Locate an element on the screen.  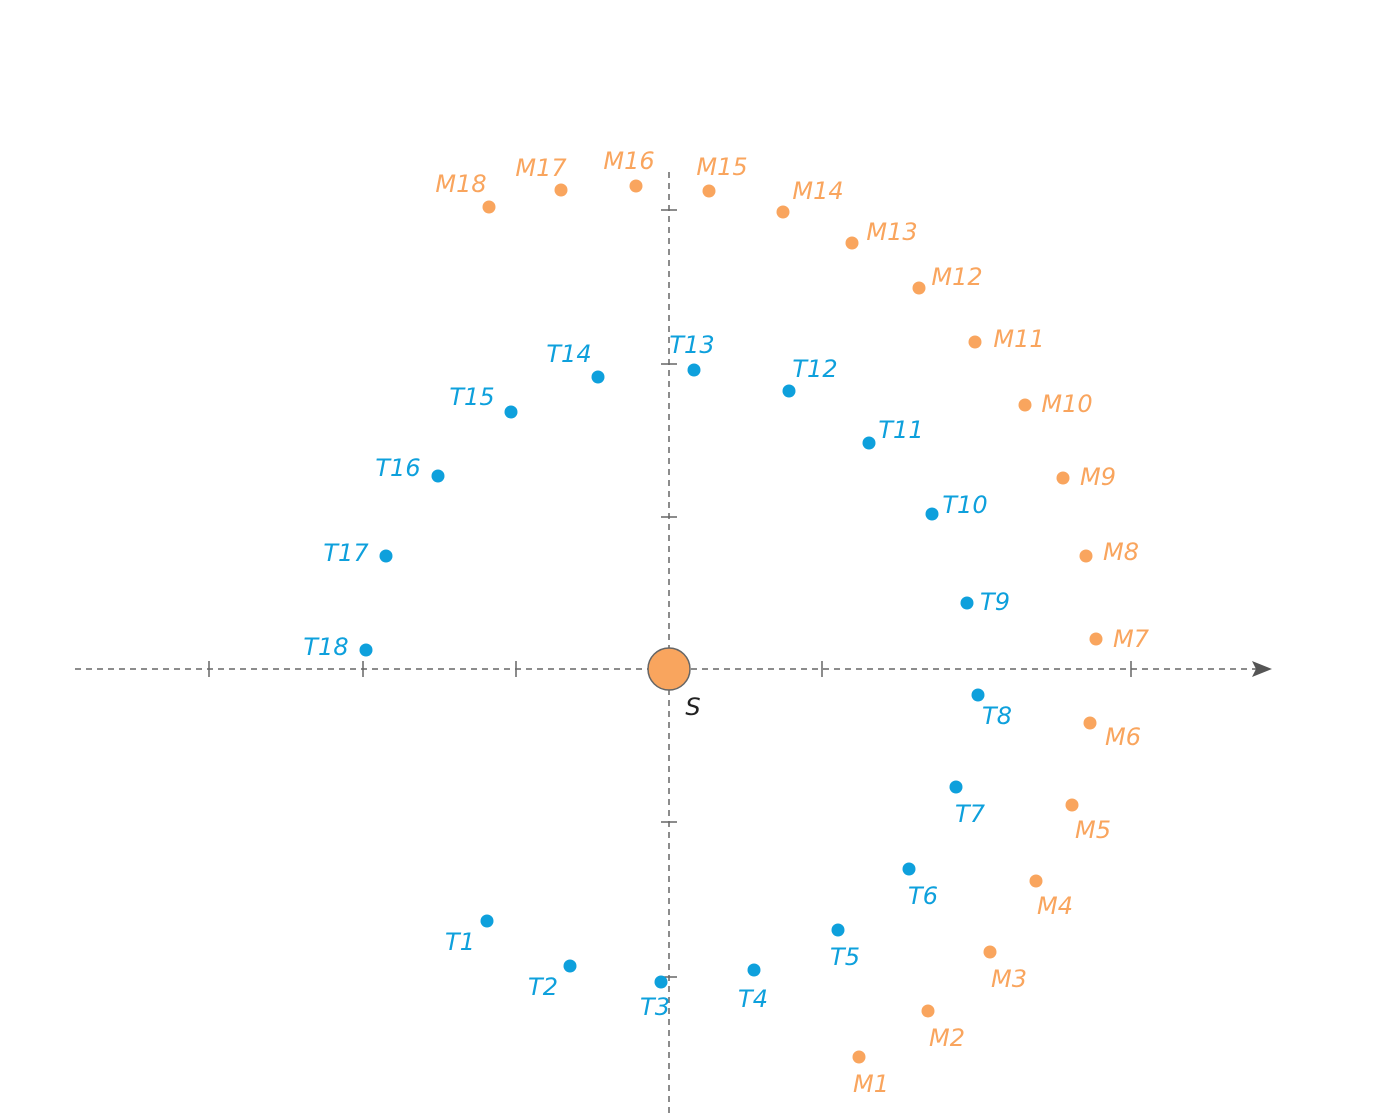
inner-label: T10 is located at coordinates (964, 505).